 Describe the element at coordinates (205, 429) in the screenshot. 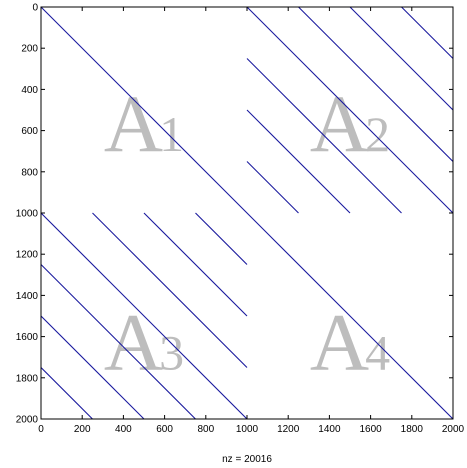

I see `x-tick-label: 800` at that location.